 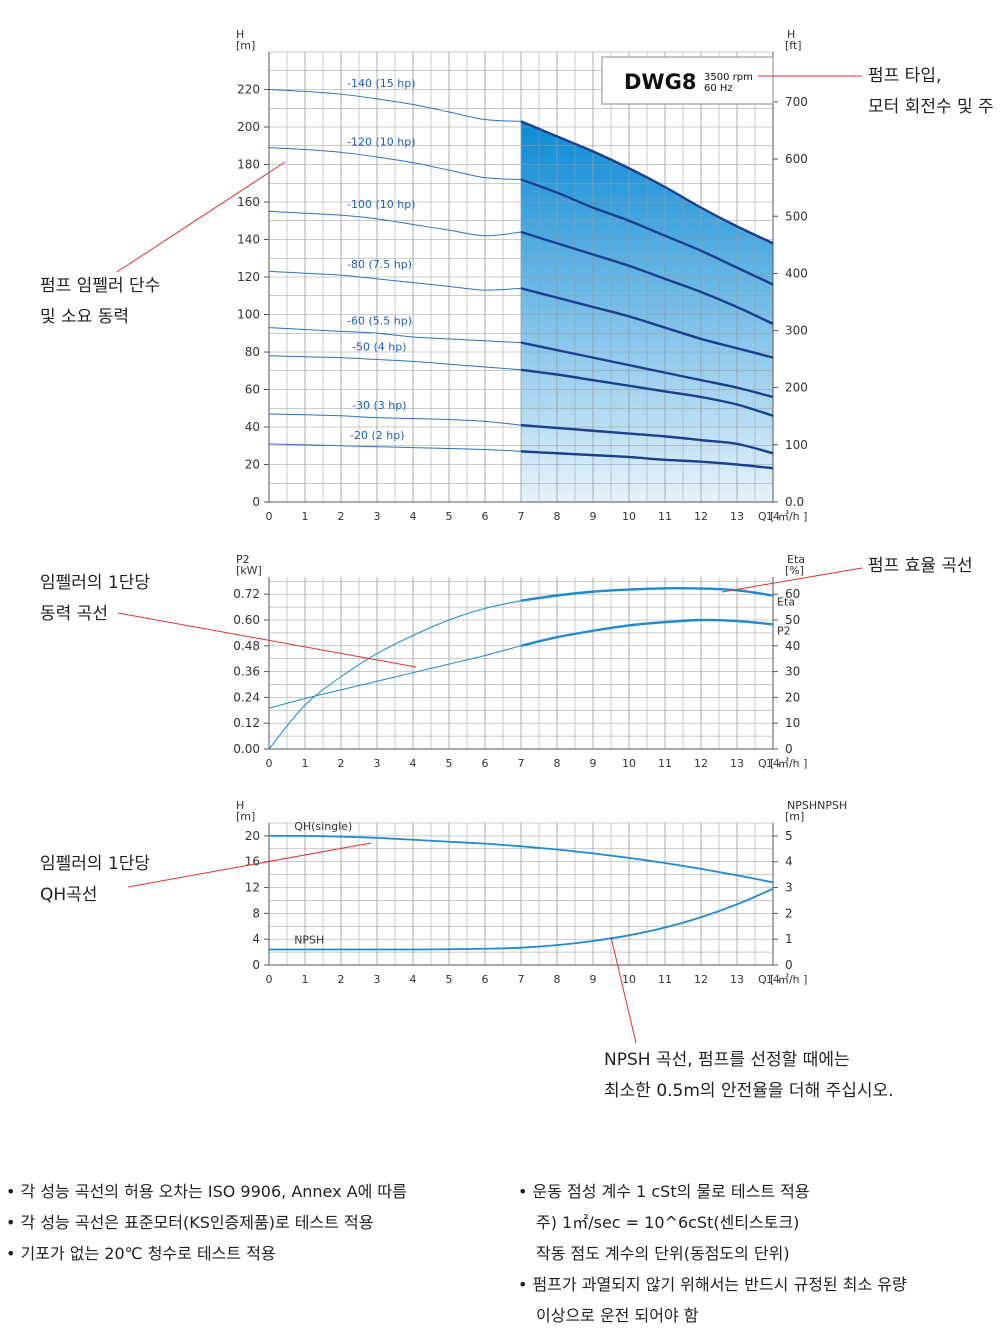 What do you see at coordinates (248, 277) in the screenshot?
I see `y-tick-label: 120` at bounding box center [248, 277].